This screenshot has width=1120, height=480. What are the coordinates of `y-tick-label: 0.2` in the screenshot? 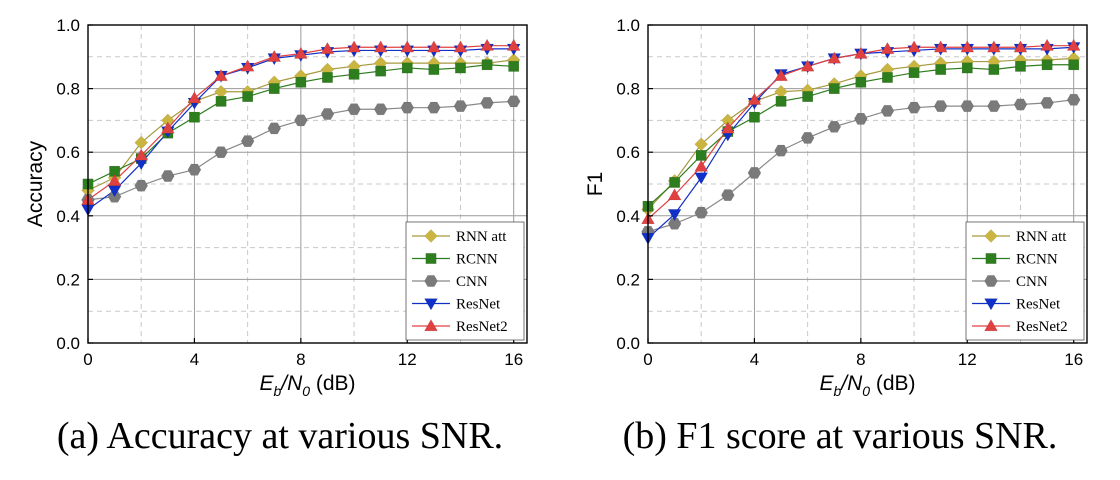 It's located at (68, 279).